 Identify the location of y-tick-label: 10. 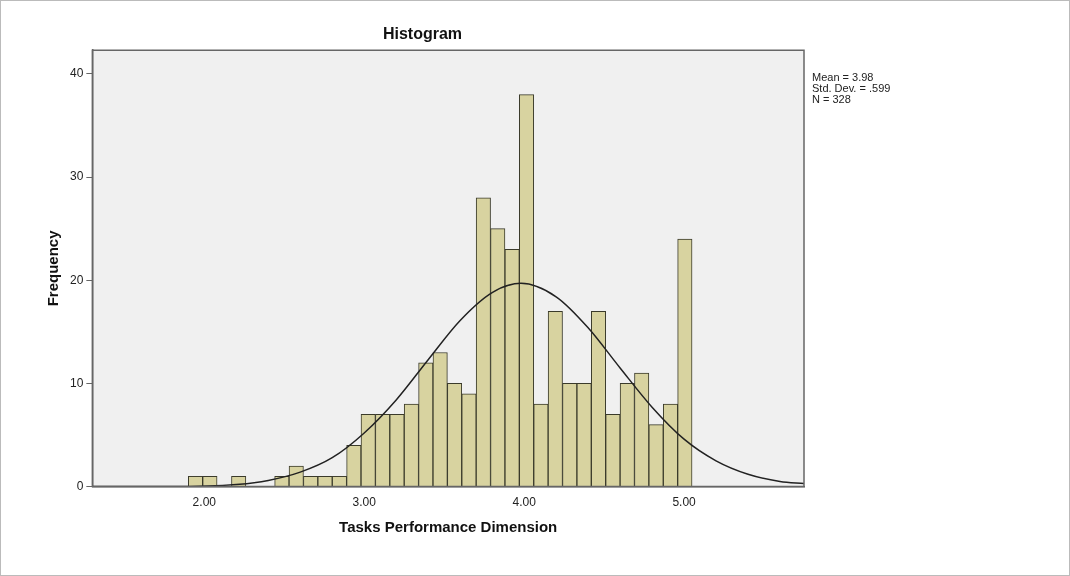
(76, 382).